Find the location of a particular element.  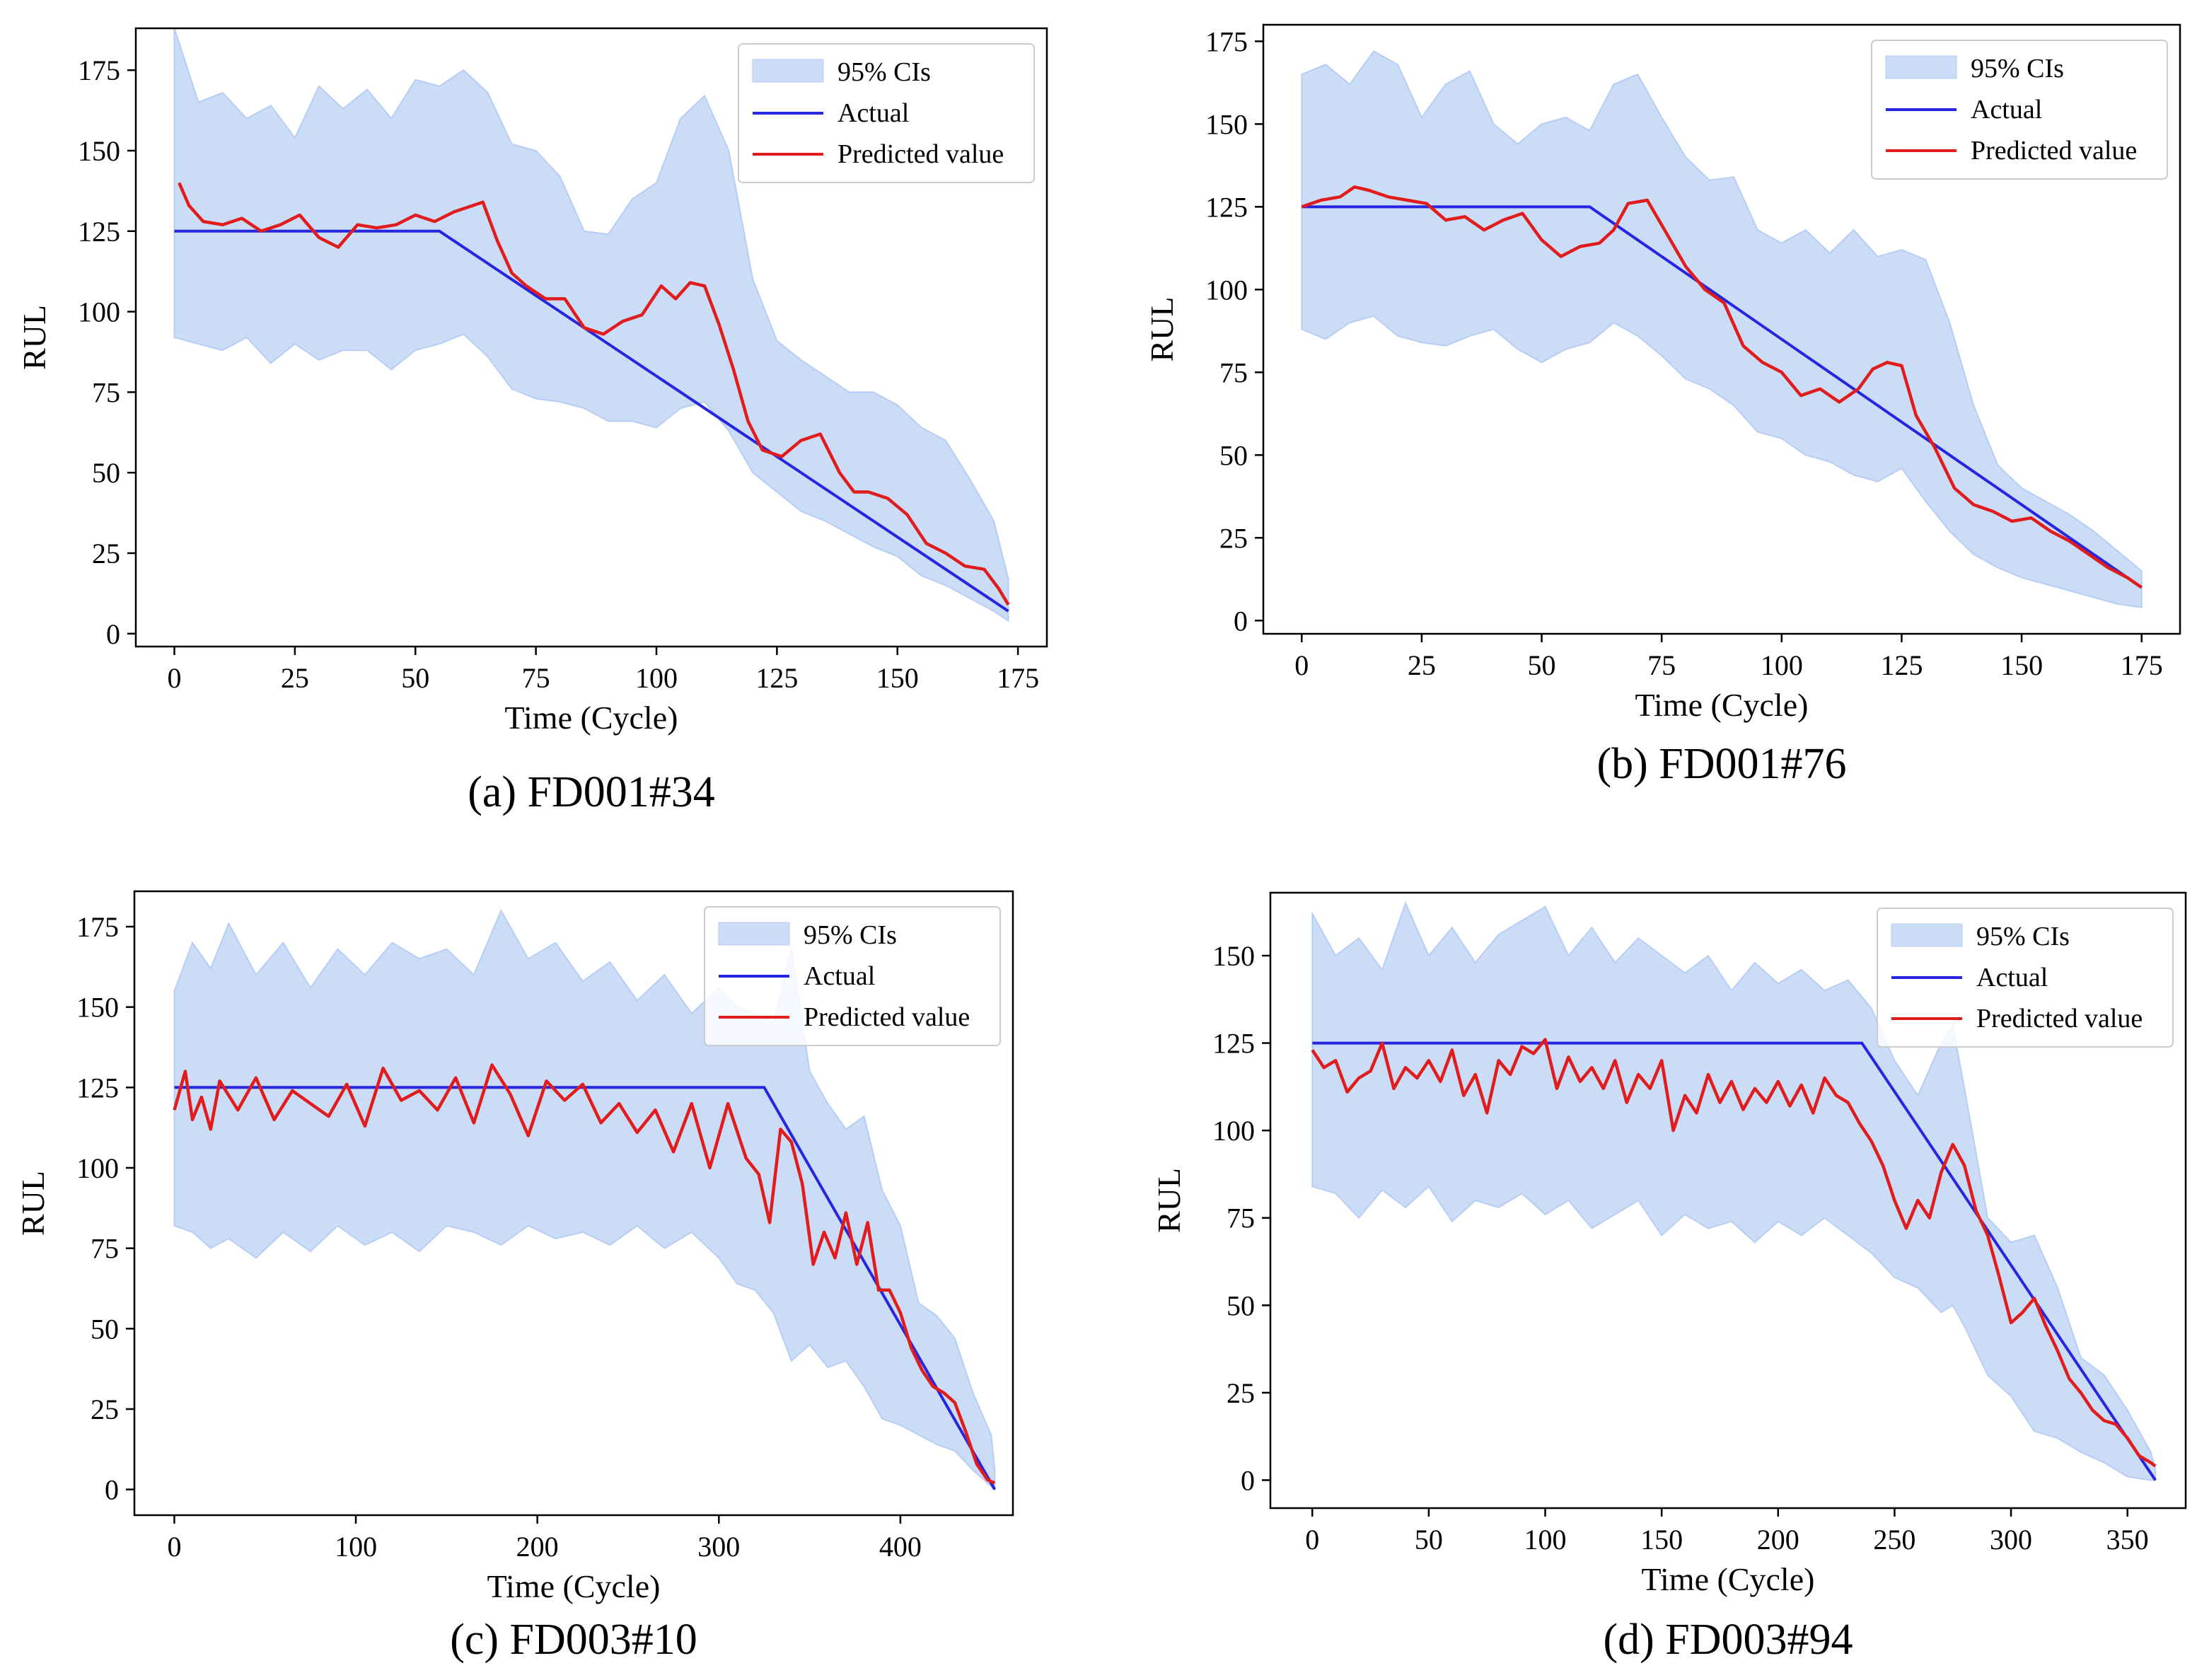

y-tick-label: 125 is located at coordinates (1234, 1044).